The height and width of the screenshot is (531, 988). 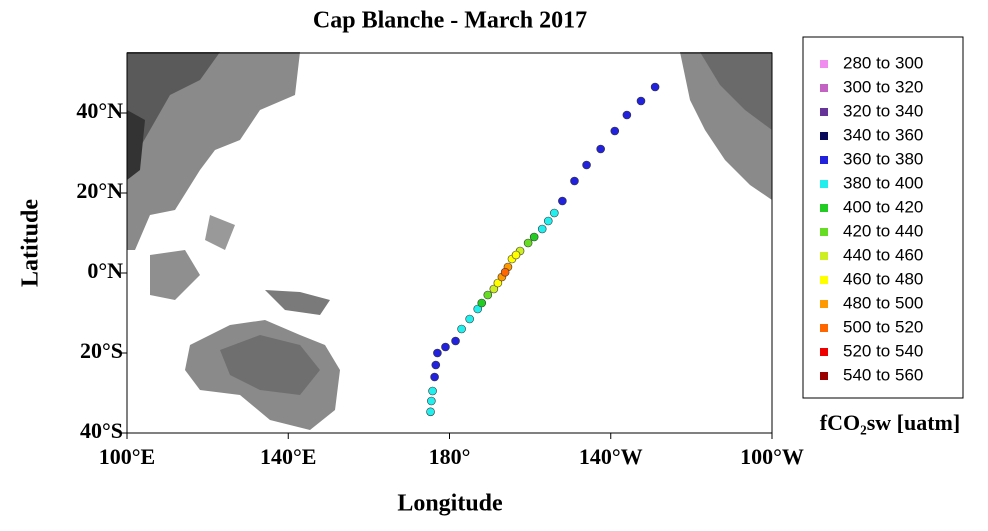 I want to click on x-tick-label: 100°W, so click(x=772, y=456).